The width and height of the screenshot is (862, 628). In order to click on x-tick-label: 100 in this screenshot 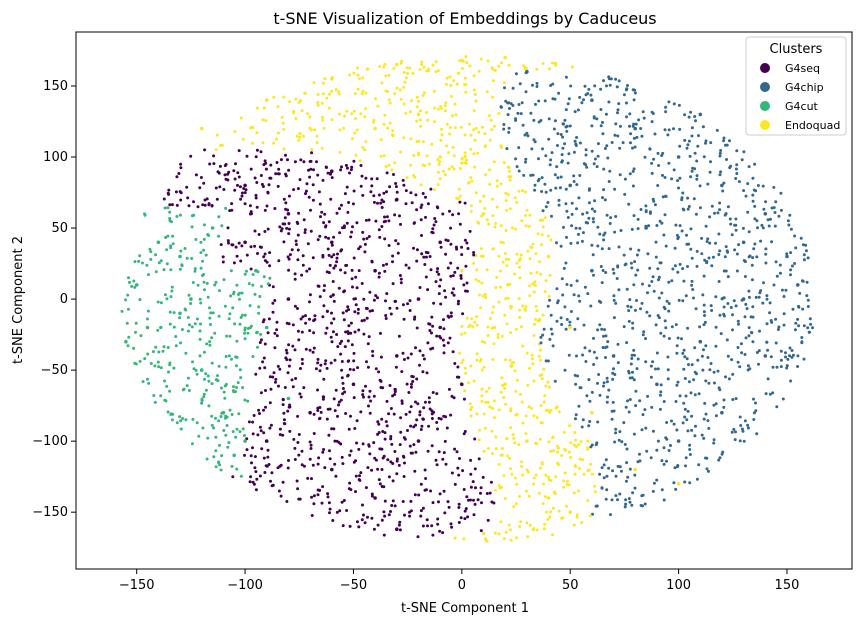, I will do `click(678, 585)`.